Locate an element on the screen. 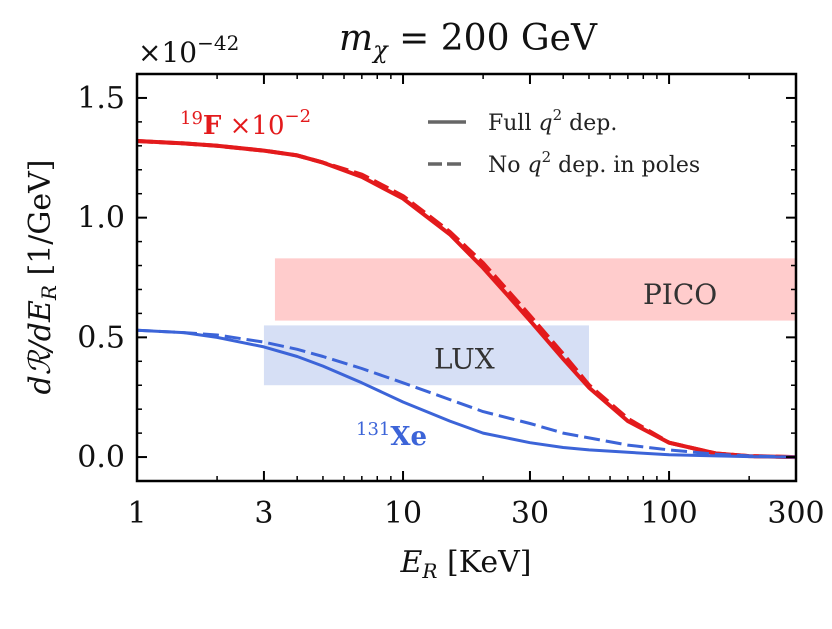 Image resolution: width=832 pixels, height=629 pixels. band-pico is located at coordinates (535, 289).